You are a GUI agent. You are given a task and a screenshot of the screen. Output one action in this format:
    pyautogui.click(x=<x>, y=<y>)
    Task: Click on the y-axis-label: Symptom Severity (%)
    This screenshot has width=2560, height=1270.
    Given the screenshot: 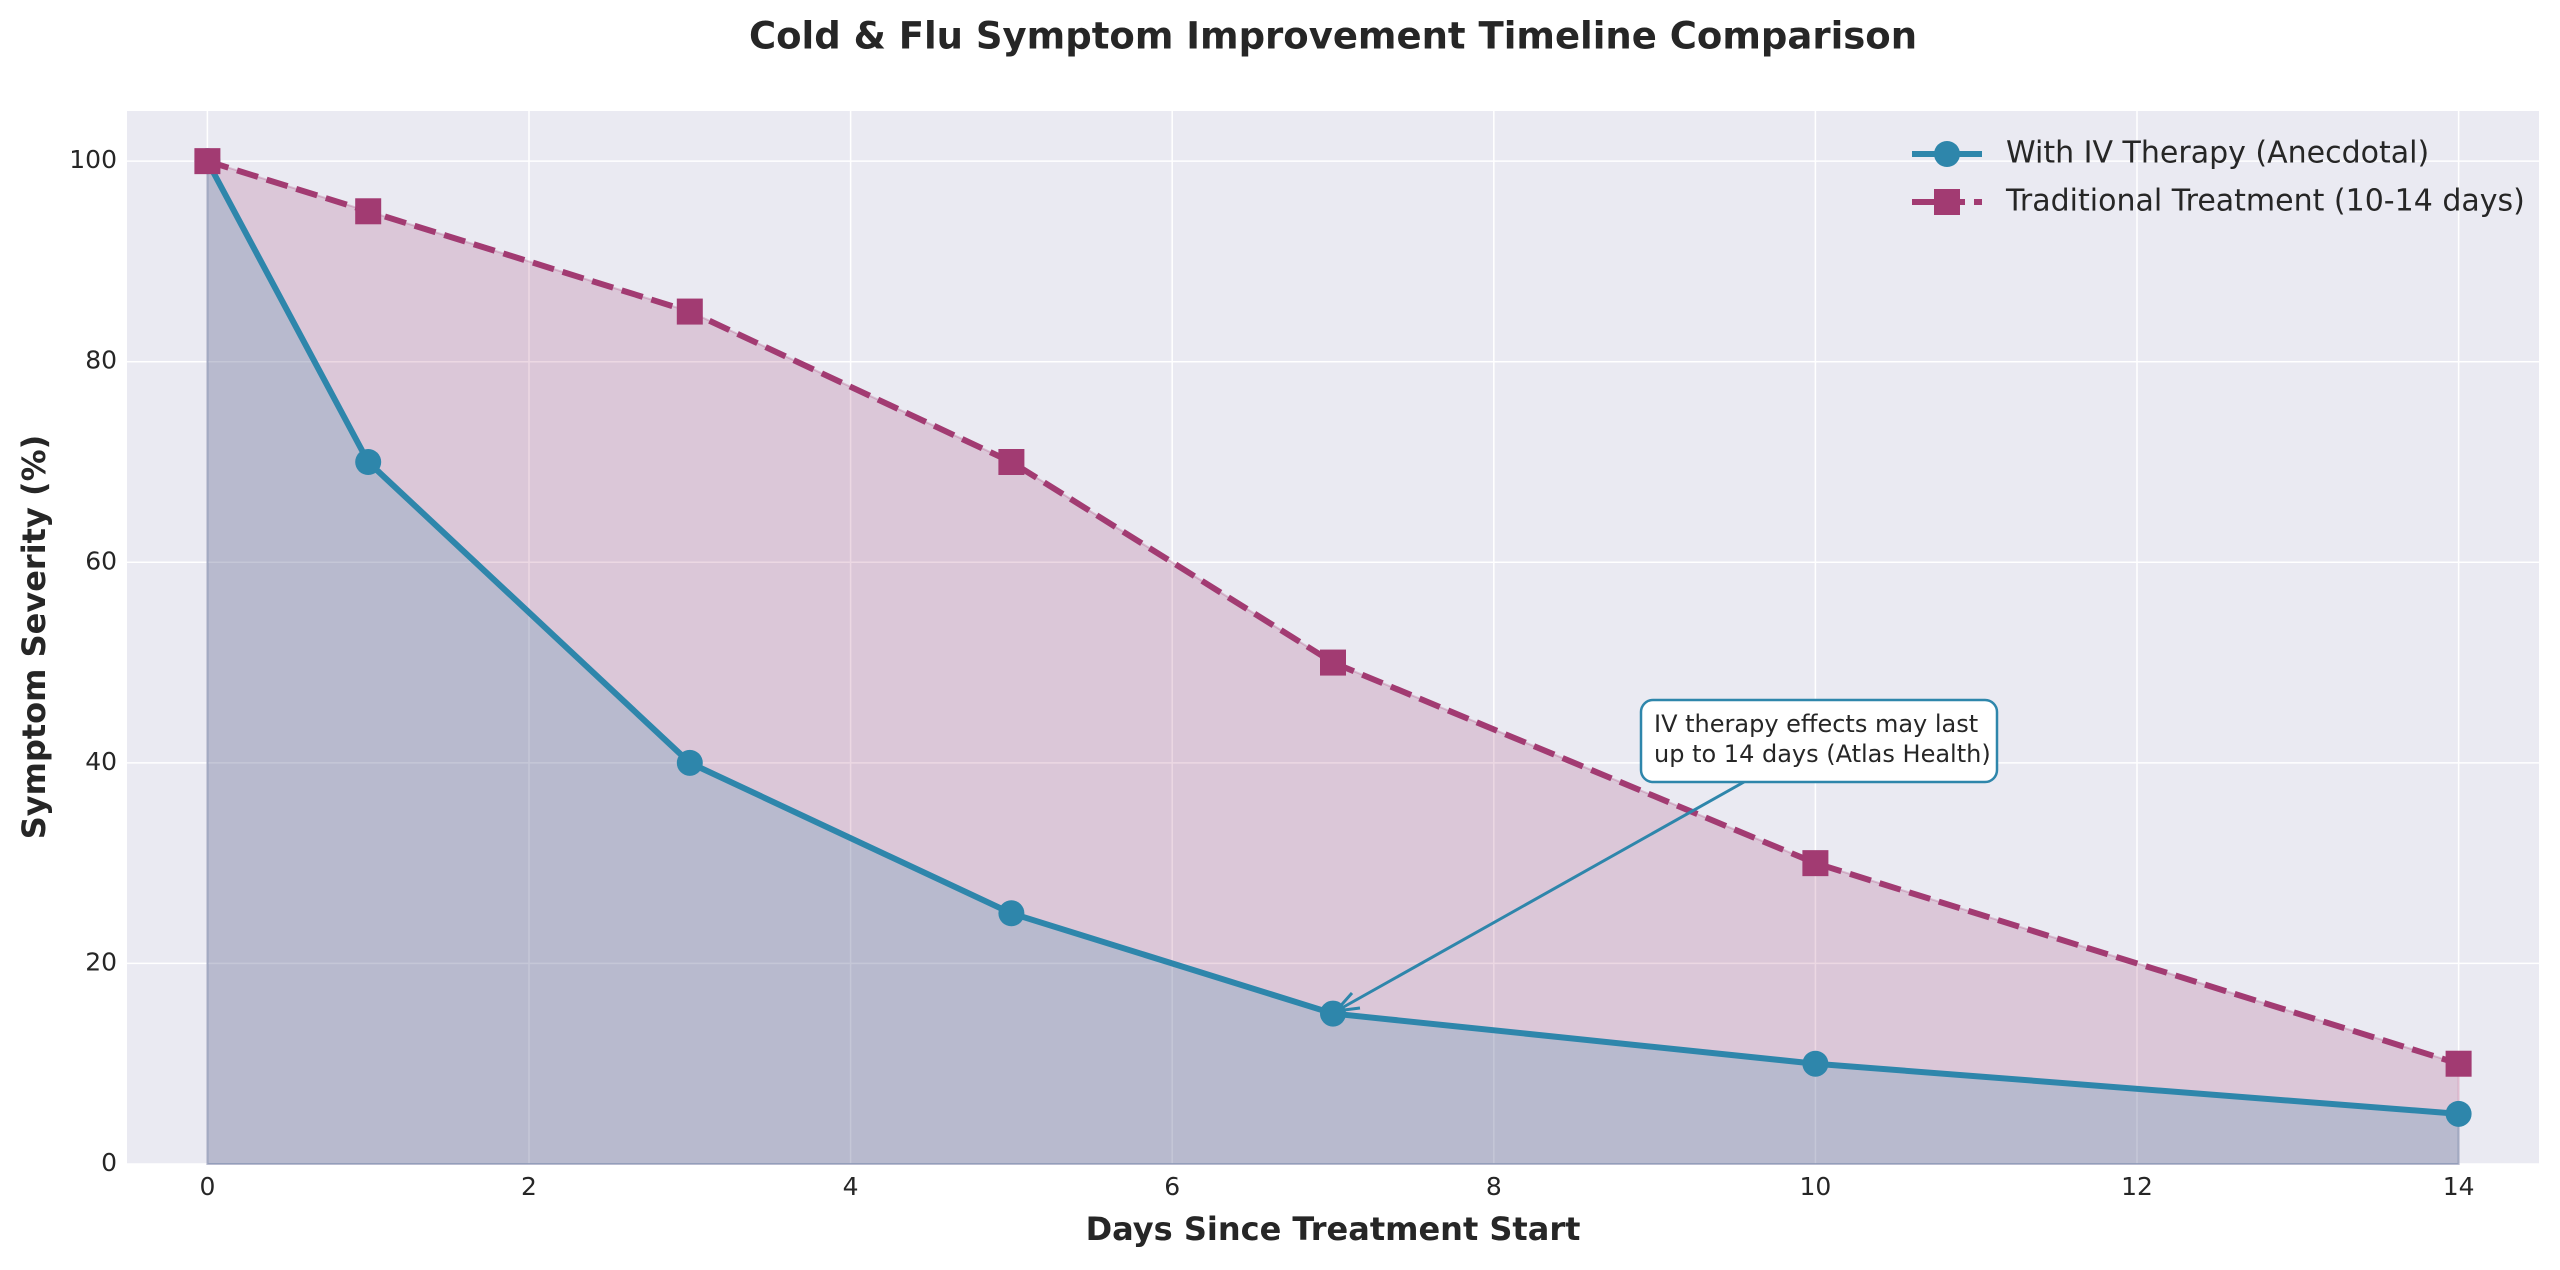 What is the action you would take?
    pyautogui.click(x=34, y=637)
    